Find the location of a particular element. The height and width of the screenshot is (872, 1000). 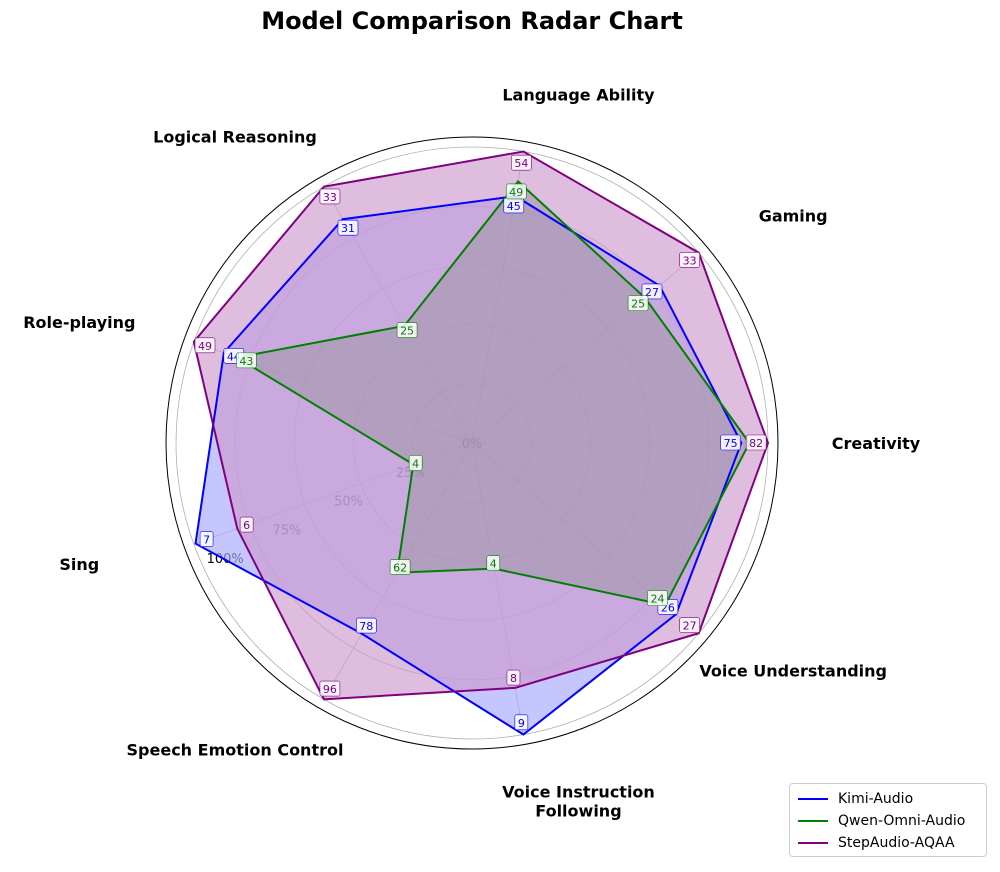

value-text-1-6: 62 is located at coordinates (400, 568).